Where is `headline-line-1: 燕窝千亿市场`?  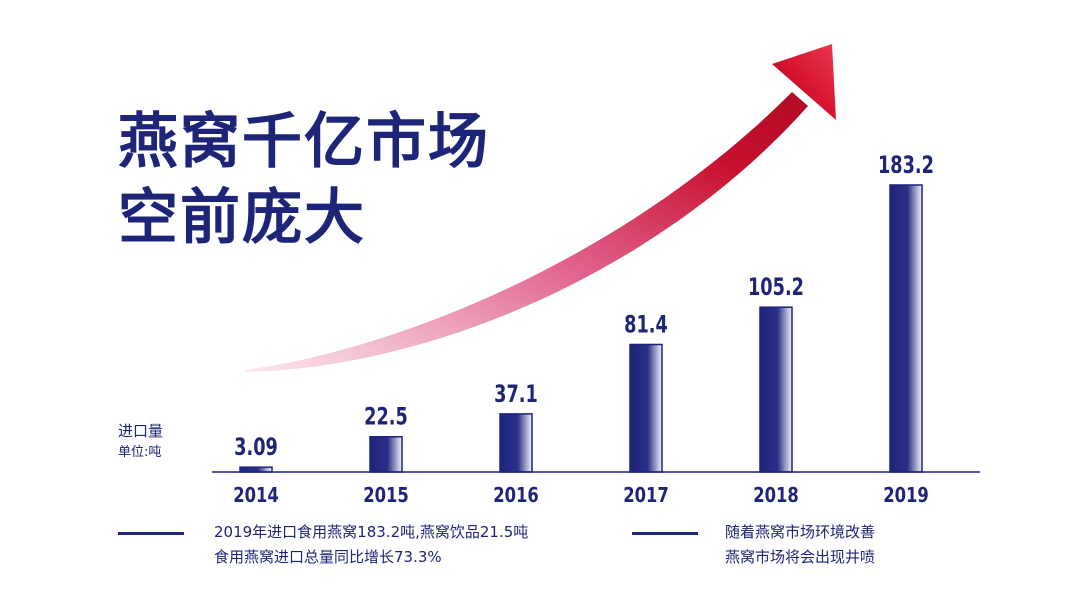
headline-line-1: 燕窝千亿市场 is located at coordinates (304, 142).